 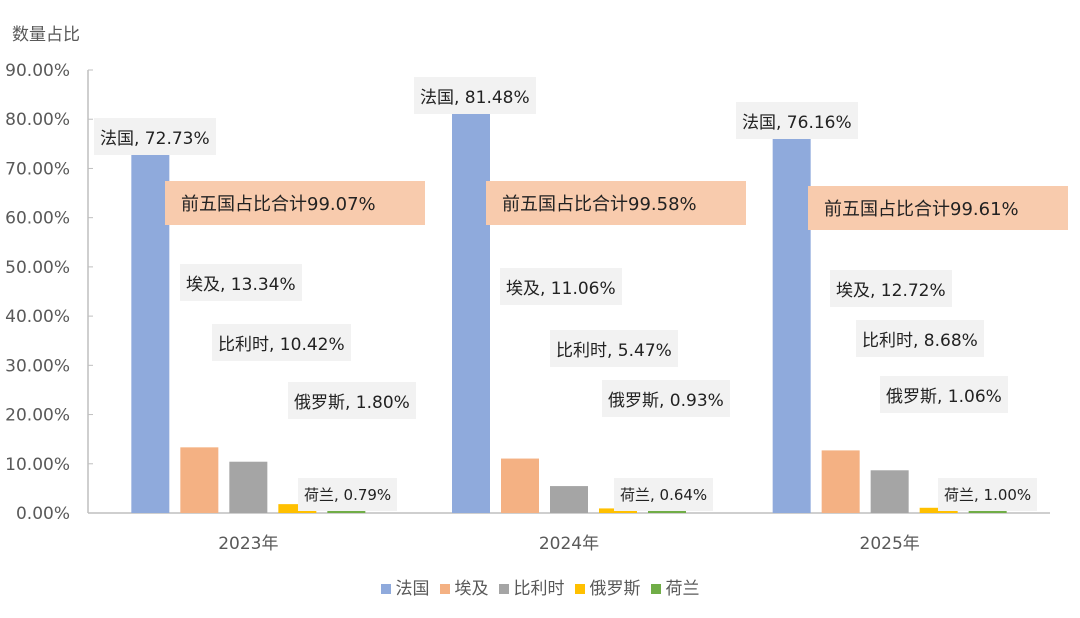 What do you see at coordinates (944, 394) in the screenshot?
I see `data-label: 俄罗斯, 1.06%` at bounding box center [944, 394].